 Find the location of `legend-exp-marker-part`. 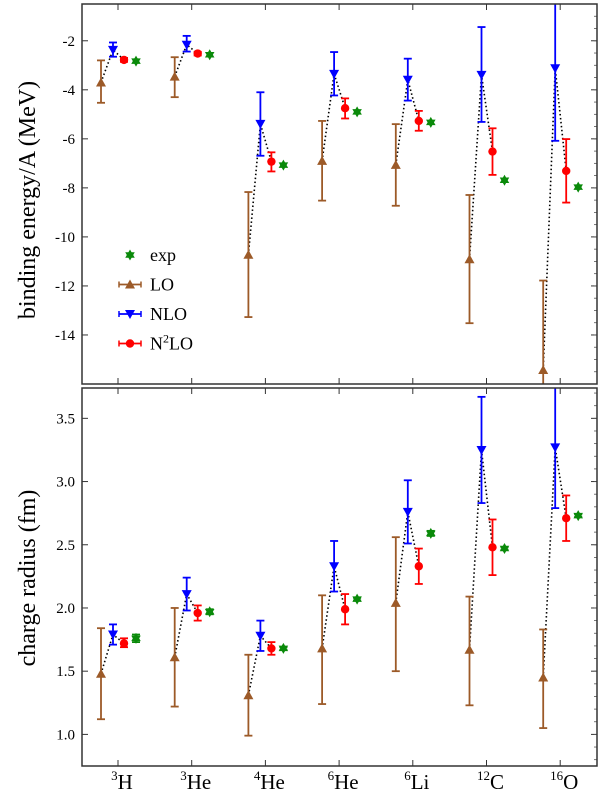

legend-exp-marker-part is located at coordinates (130, 256).